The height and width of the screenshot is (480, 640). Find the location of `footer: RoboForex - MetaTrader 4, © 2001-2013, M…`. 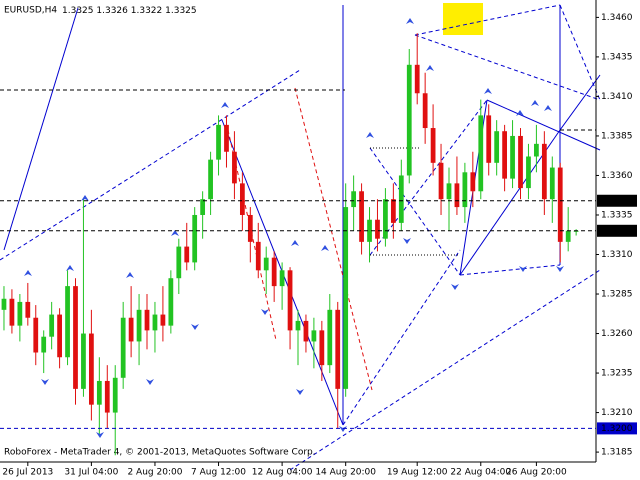

footer: RoboForex - MetaTrader 4, © 2001-2013, M… is located at coordinates (160, 453).